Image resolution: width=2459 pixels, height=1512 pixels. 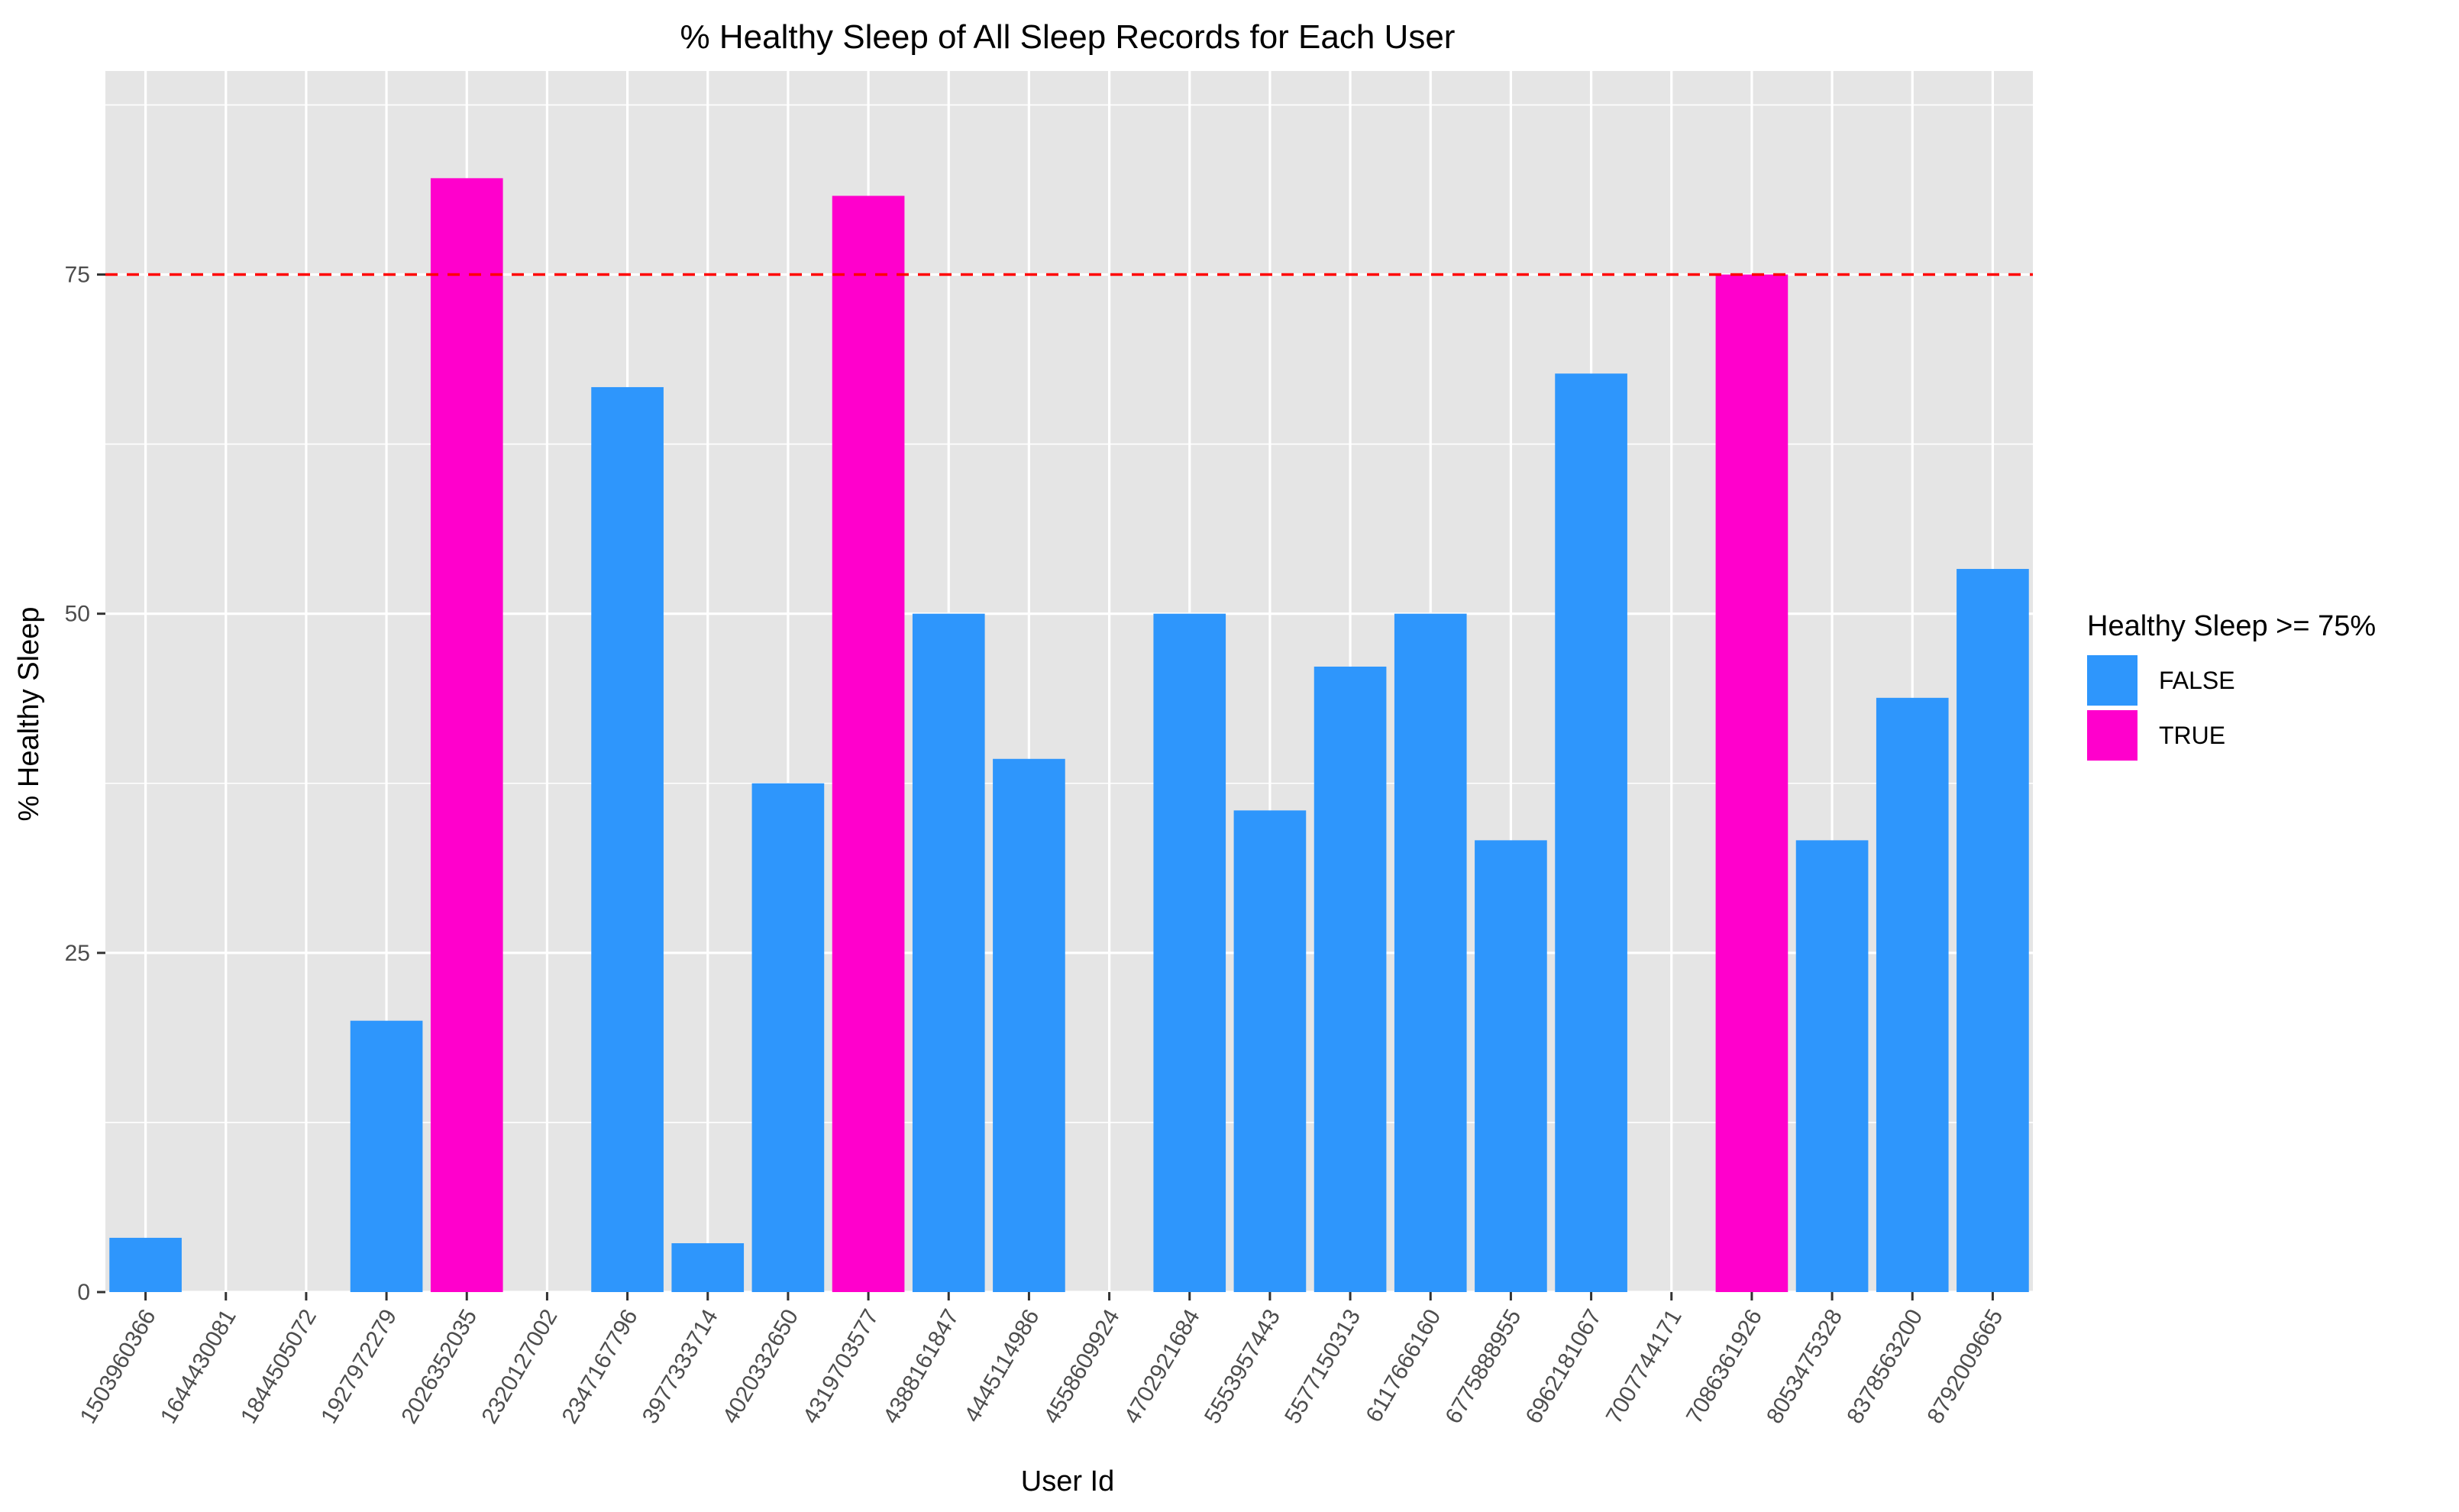 What do you see at coordinates (77, 614) in the screenshot?
I see `y-tick-label: 50` at bounding box center [77, 614].